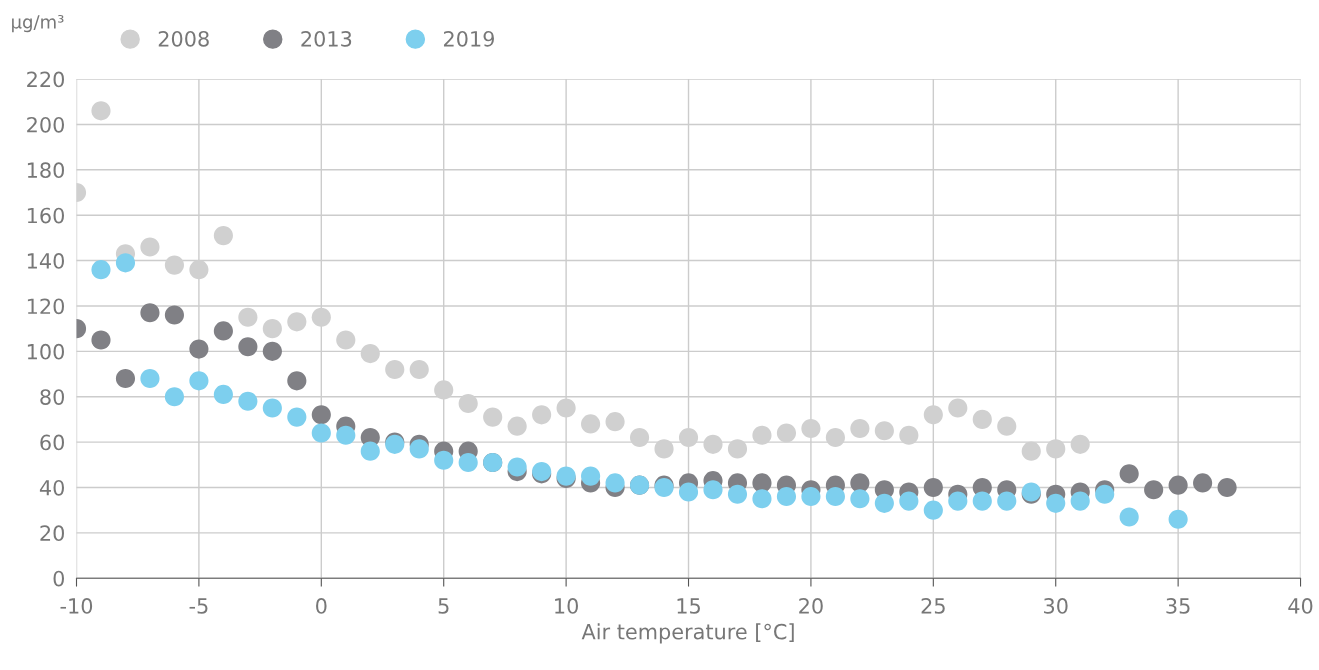  I want to click on x-axis-title: Air temperature [°C], so click(687, 633).